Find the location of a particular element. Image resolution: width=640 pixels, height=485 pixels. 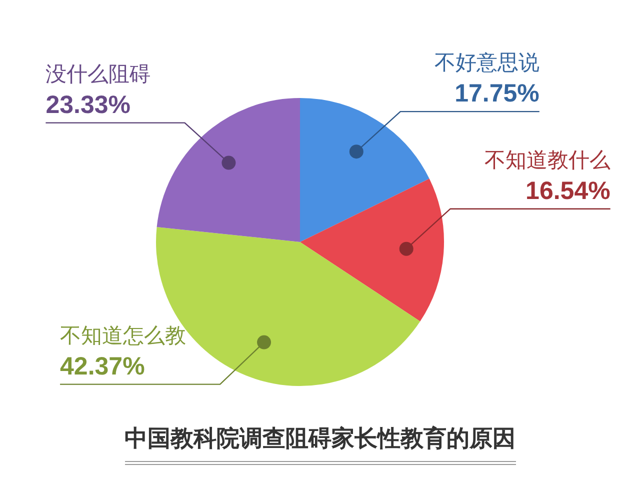

slice-label: 不好意思说 is located at coordinates (487, 62).